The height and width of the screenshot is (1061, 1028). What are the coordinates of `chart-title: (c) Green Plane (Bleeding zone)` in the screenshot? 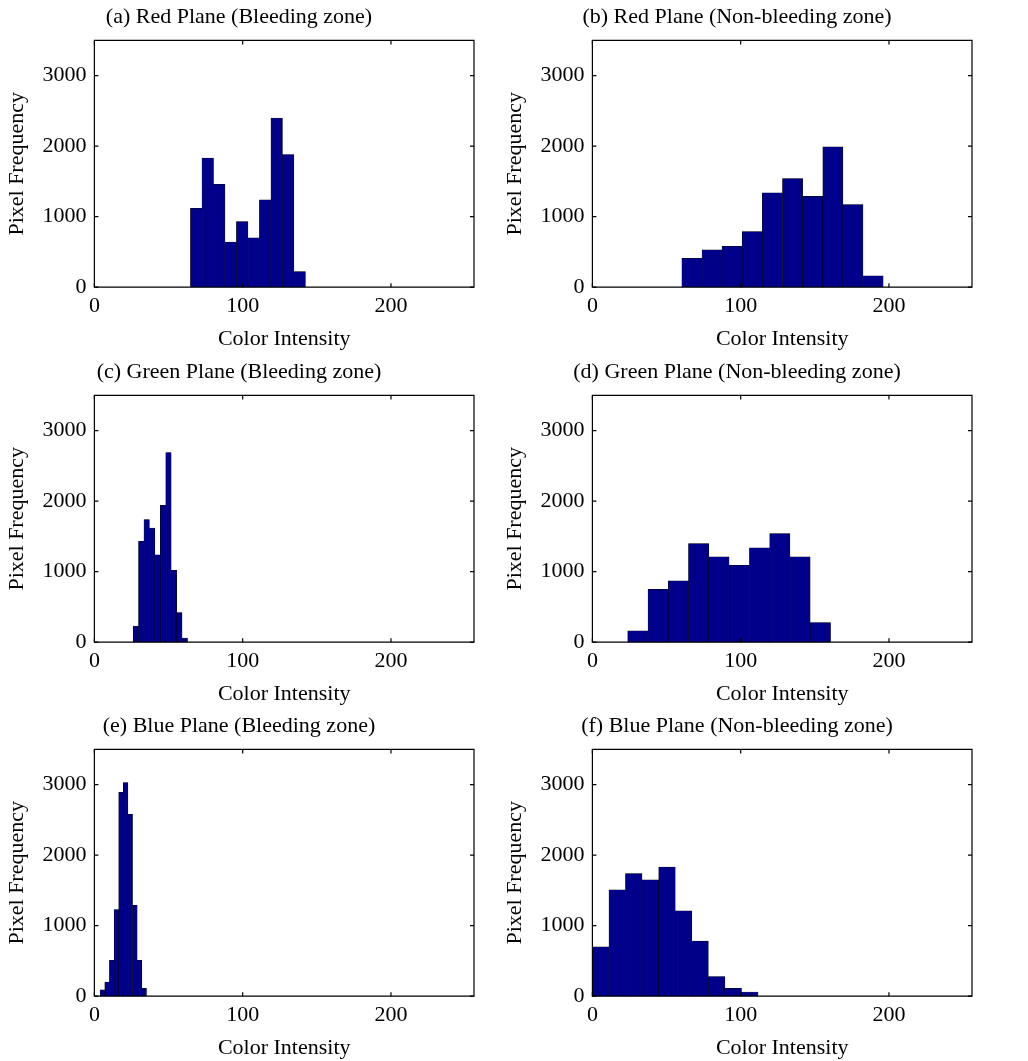 It's located at (239, 370).